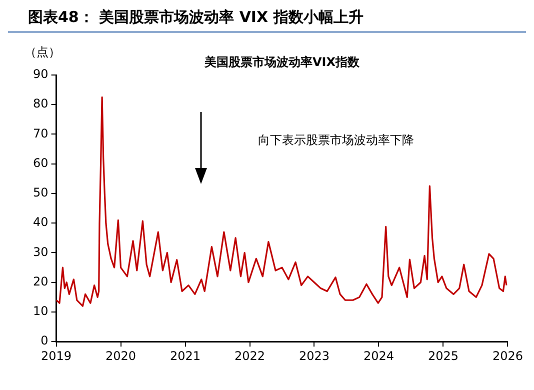  Describe the element at coordinates (40, 281) in the screenshot. I see `y-tick-label: 20` at that location.